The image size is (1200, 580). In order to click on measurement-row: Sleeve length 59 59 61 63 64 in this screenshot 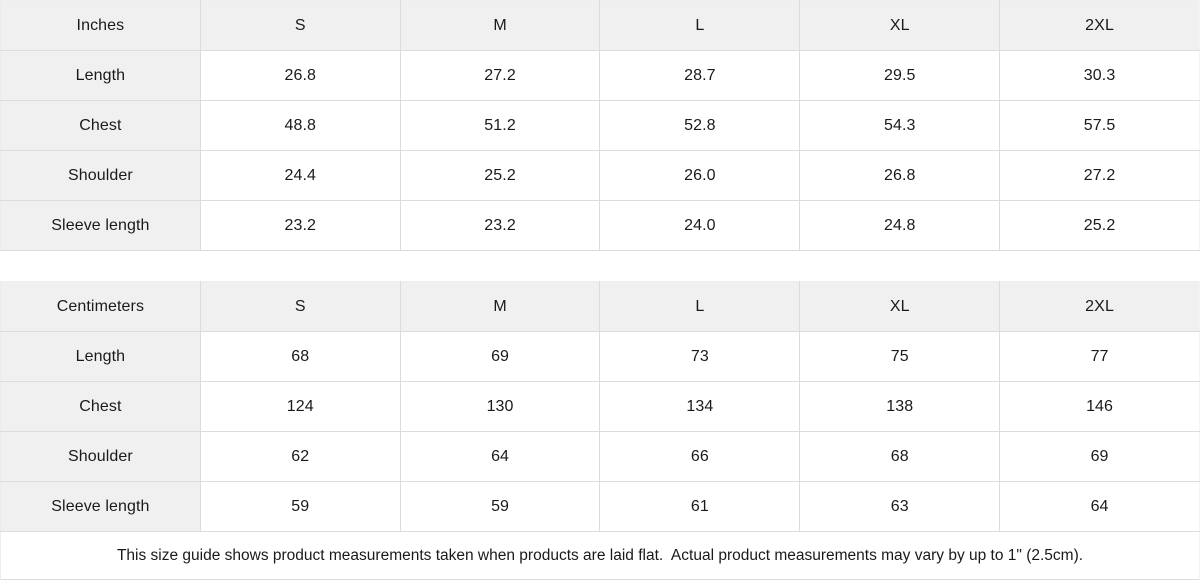, I will do `click(600, 506)`.